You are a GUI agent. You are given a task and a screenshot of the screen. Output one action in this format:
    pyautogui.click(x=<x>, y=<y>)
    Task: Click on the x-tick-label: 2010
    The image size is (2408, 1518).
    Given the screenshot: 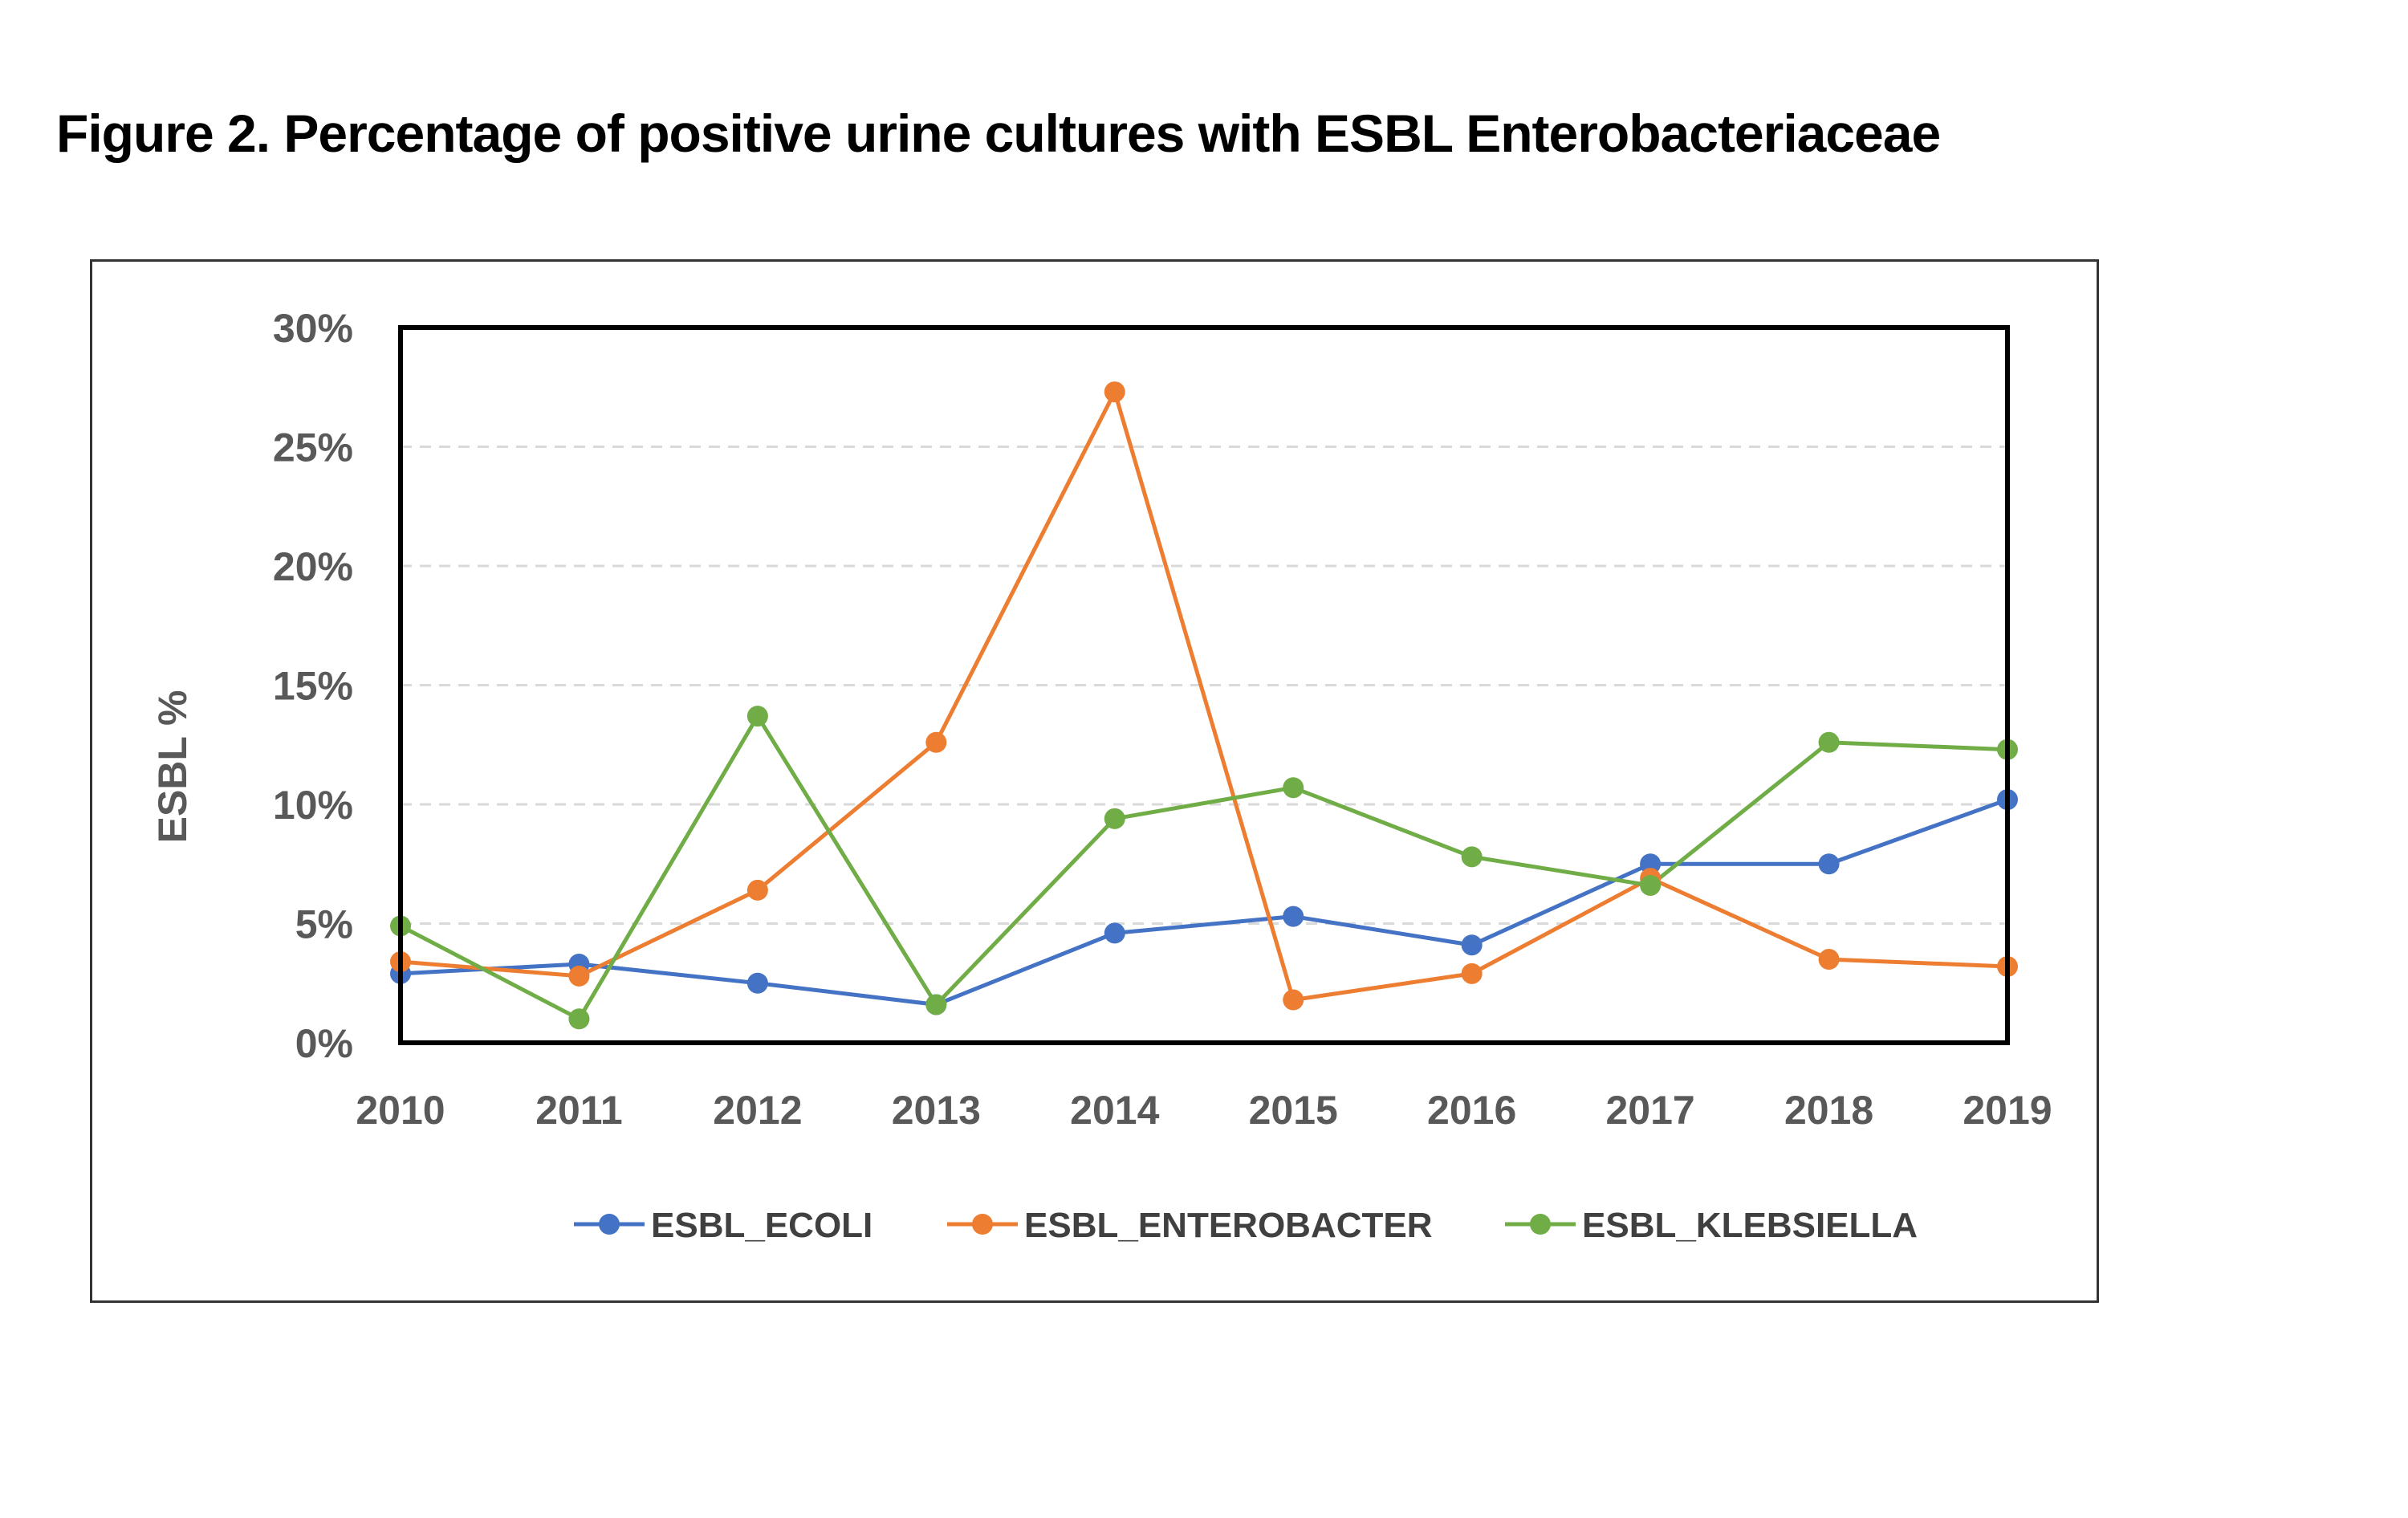 What is the action you would take?
    pyautogui.click(x=400, y=1110)
    